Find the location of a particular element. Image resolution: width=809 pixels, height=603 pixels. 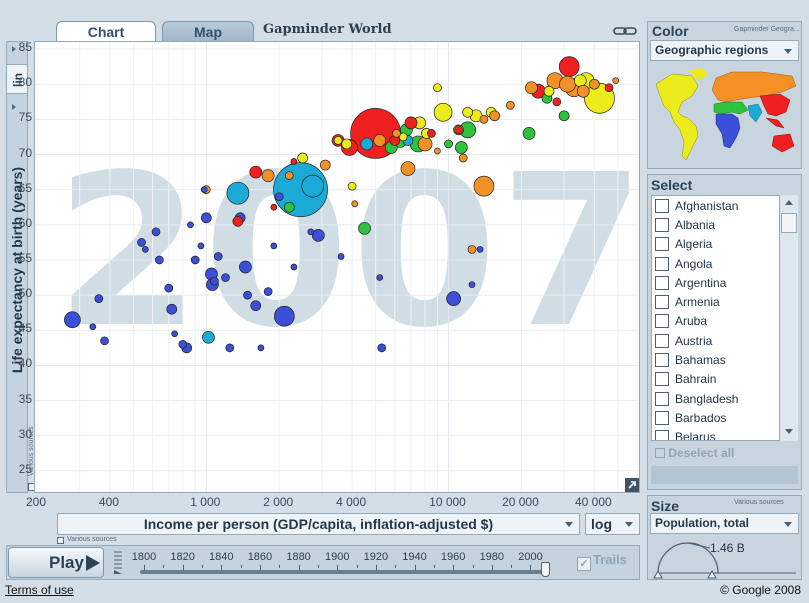

country-list-item: Armenia is located at coordinates (724, 301).